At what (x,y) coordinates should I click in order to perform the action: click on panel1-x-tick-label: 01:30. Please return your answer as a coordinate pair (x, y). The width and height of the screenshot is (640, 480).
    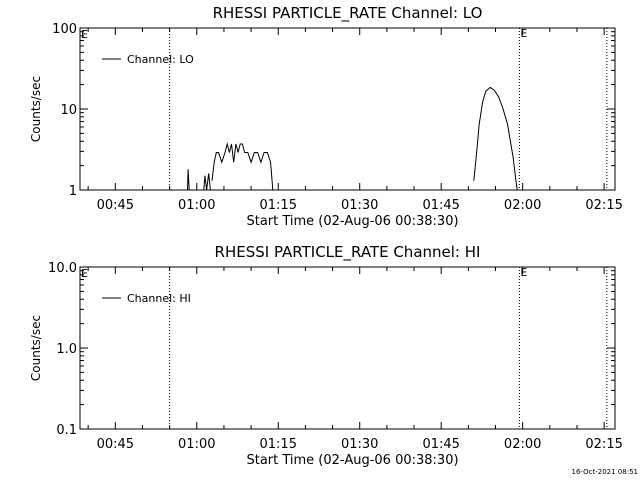
    Looking at the image, I should click on (359, 205).